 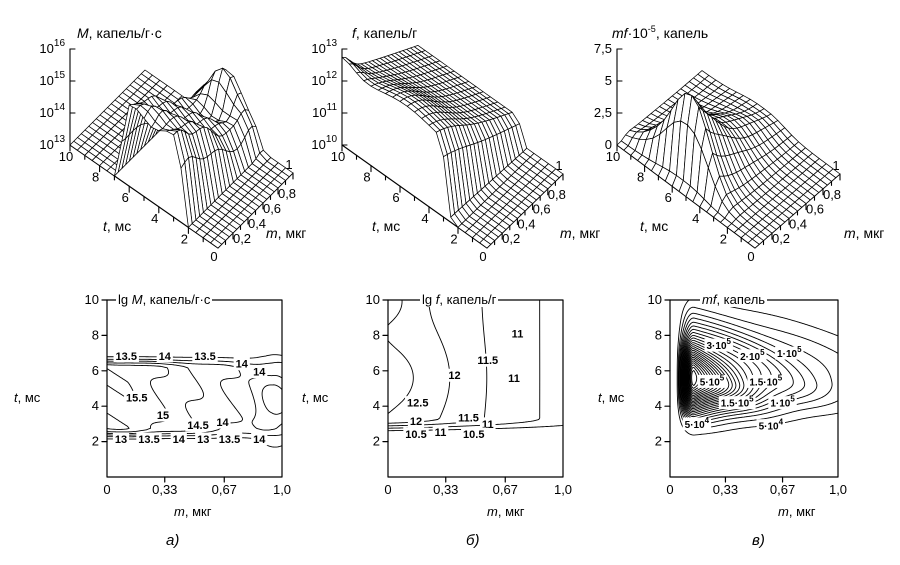 I want to click on surface-mf-title: mf·10-5, капель, so click(x=660, y=33).